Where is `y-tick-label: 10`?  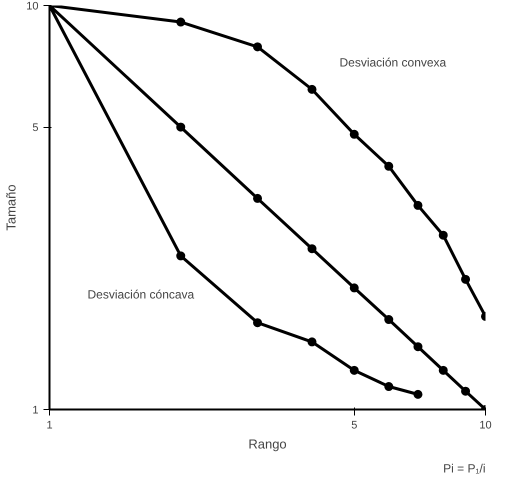 y-tick-label: 10 is located at coordinates (32, 6).